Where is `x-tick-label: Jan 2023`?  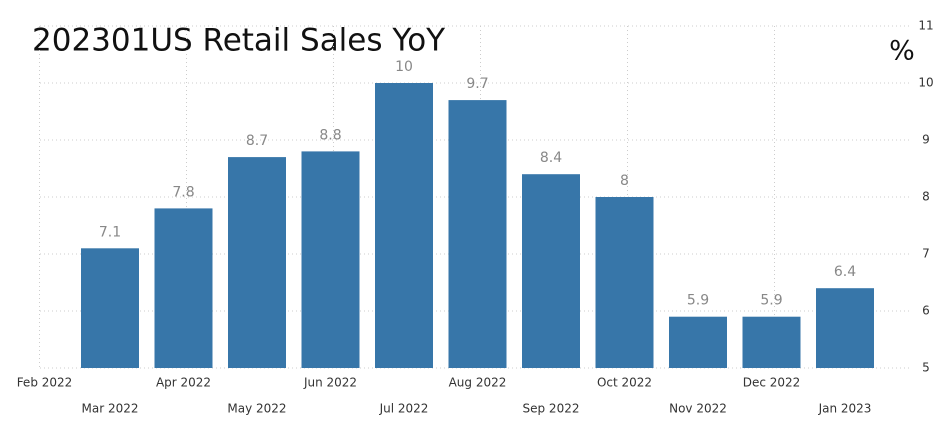
x-tick-label: Jan 2023 is located at coordinates (845, 409).